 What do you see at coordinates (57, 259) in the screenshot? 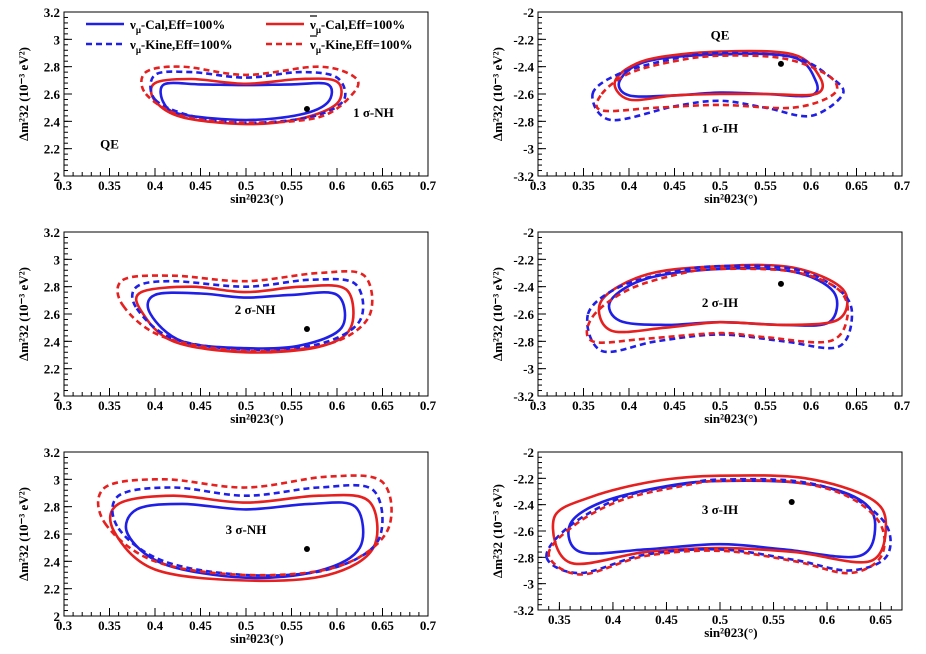
I see `y-tick-label: 3` at bounding box center [57, 259].